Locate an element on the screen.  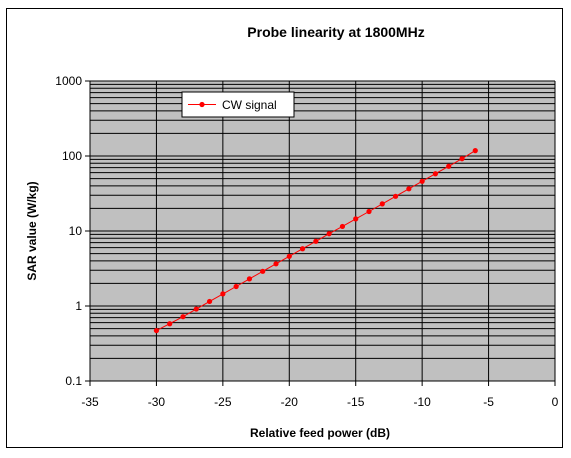
x-tick-label: -20 is located at coordinates (290, 402).